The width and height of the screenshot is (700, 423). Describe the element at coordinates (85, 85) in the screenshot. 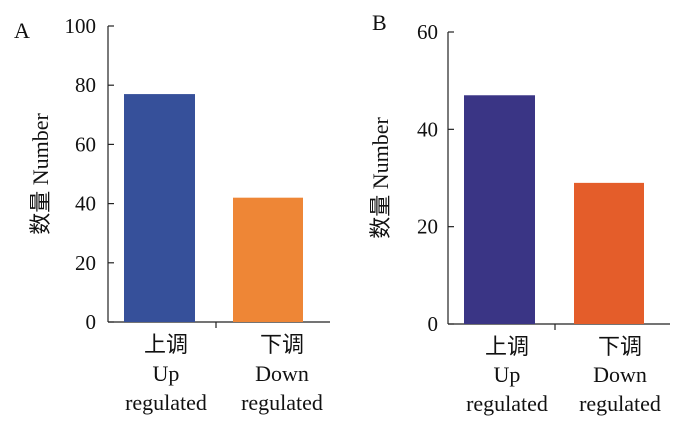

I see `y-tick-label: 80` at that location.